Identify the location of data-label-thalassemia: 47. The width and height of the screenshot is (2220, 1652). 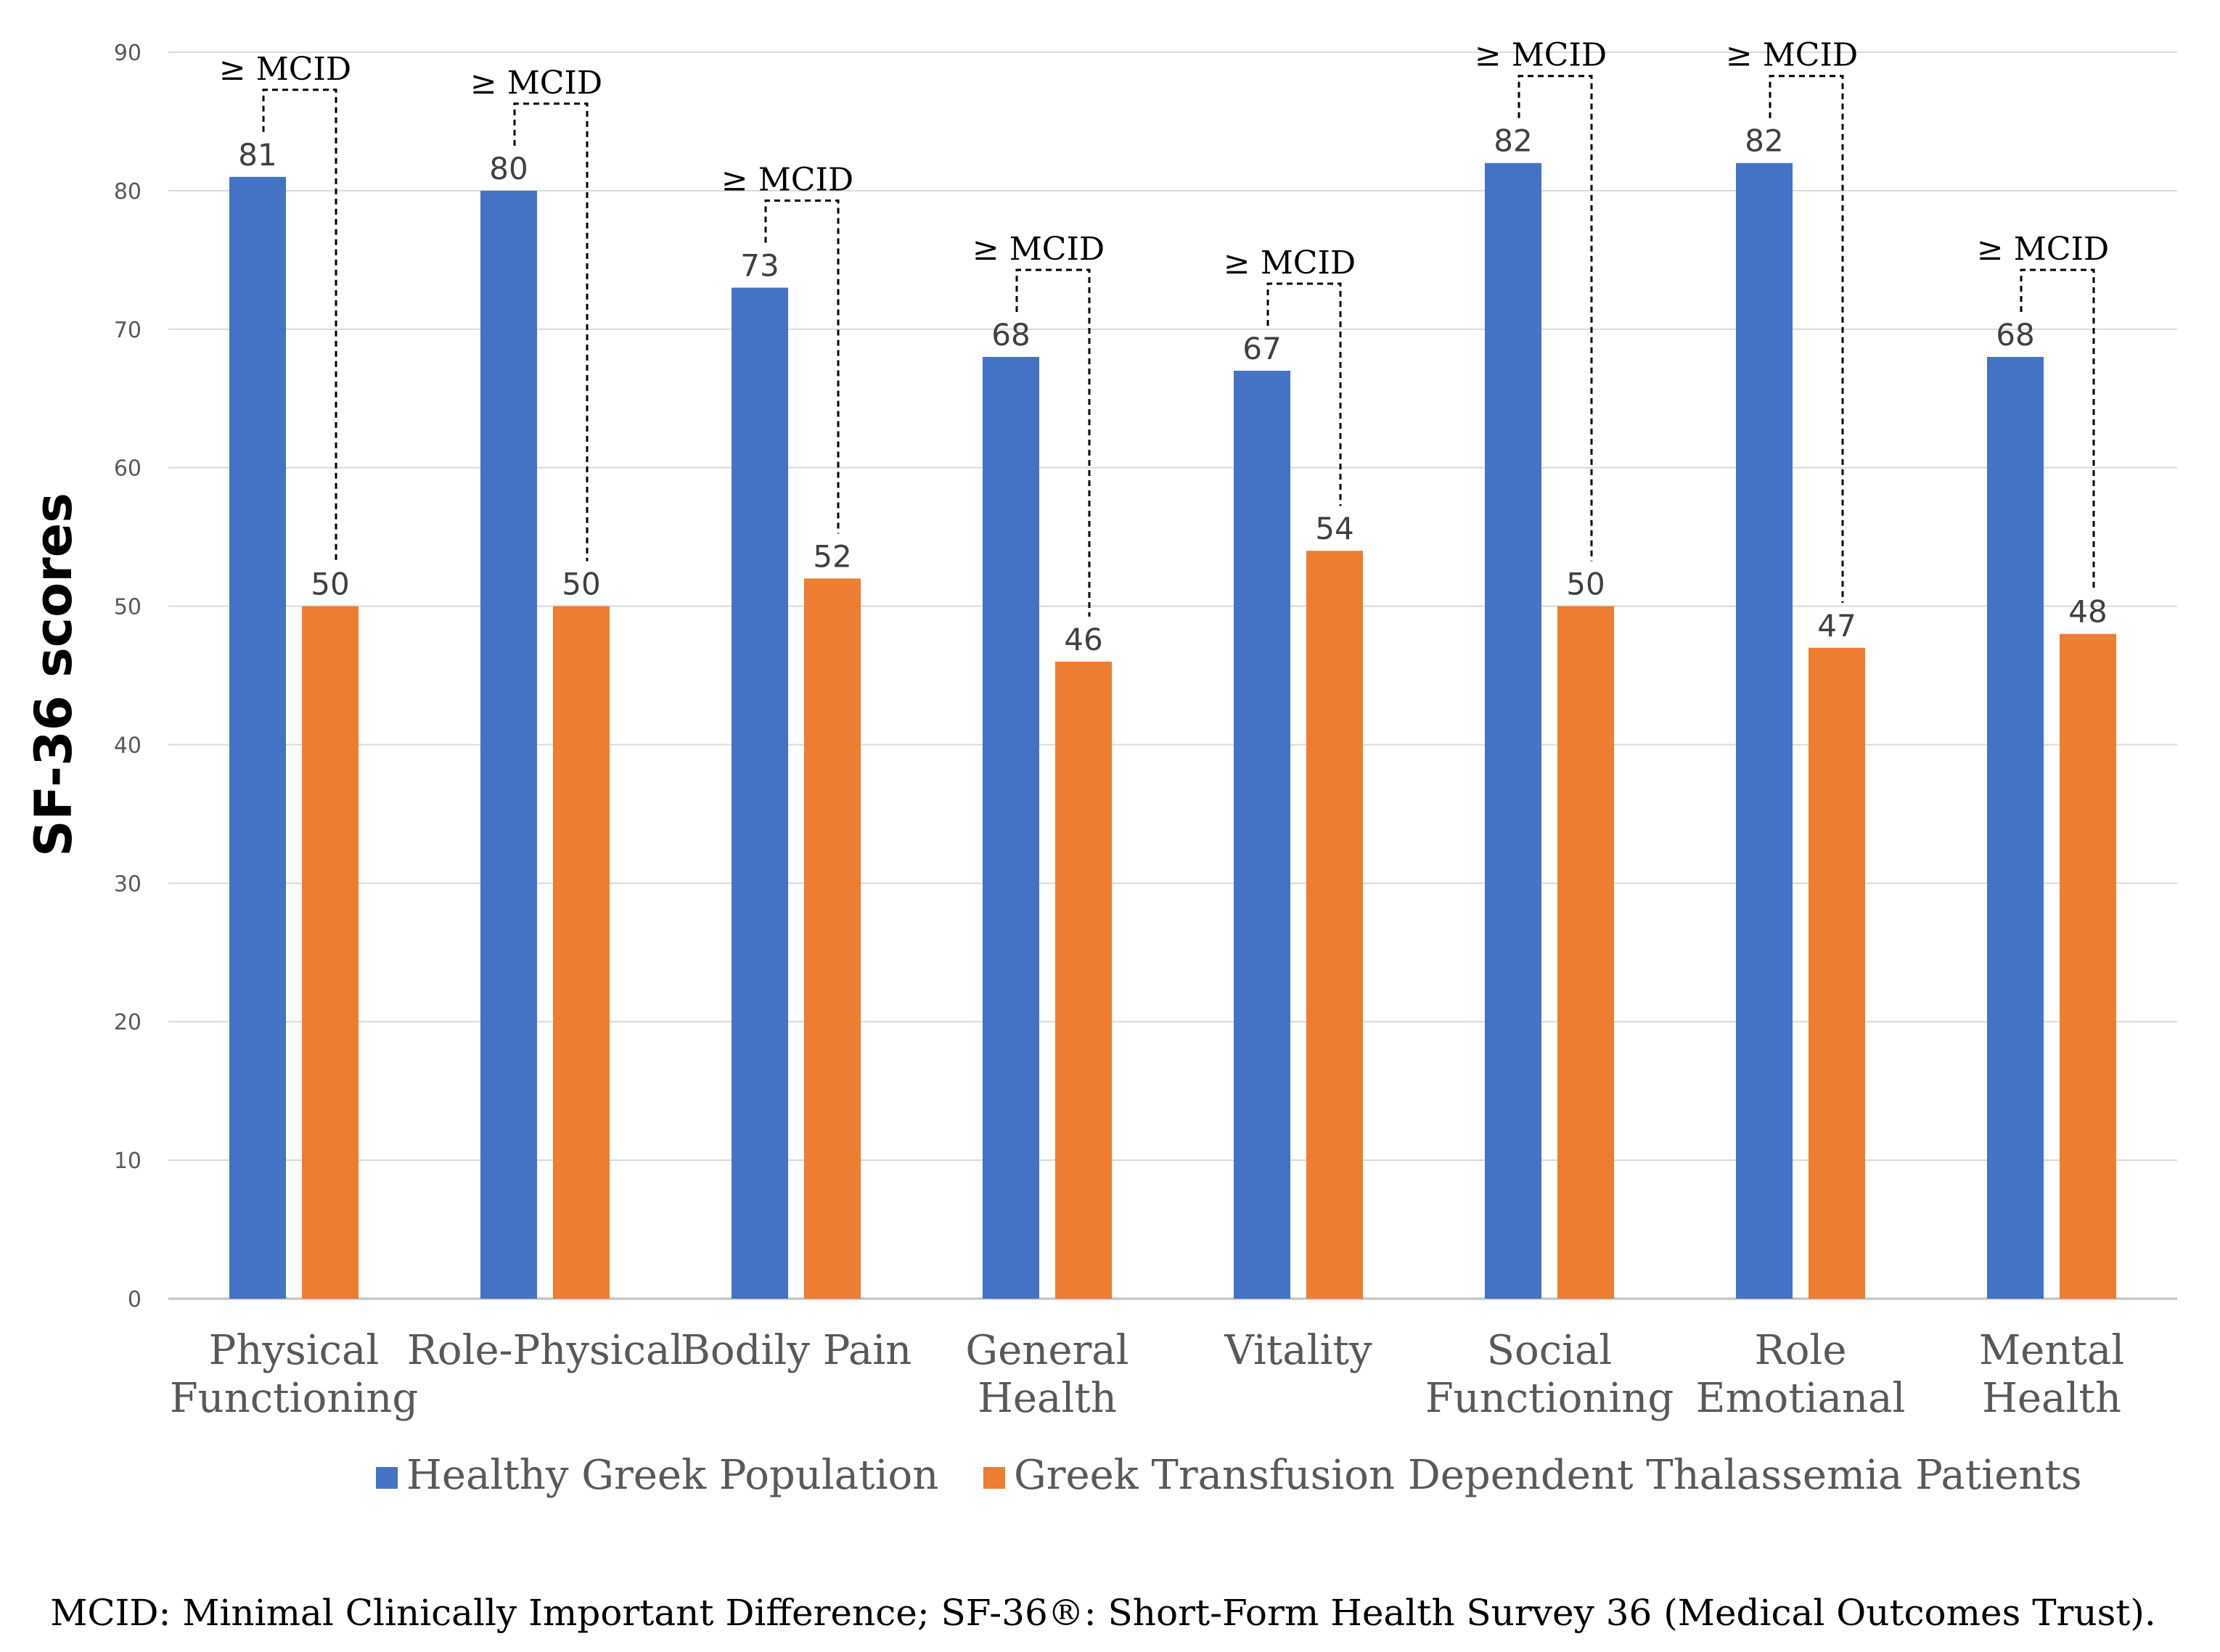
(1836, 626).